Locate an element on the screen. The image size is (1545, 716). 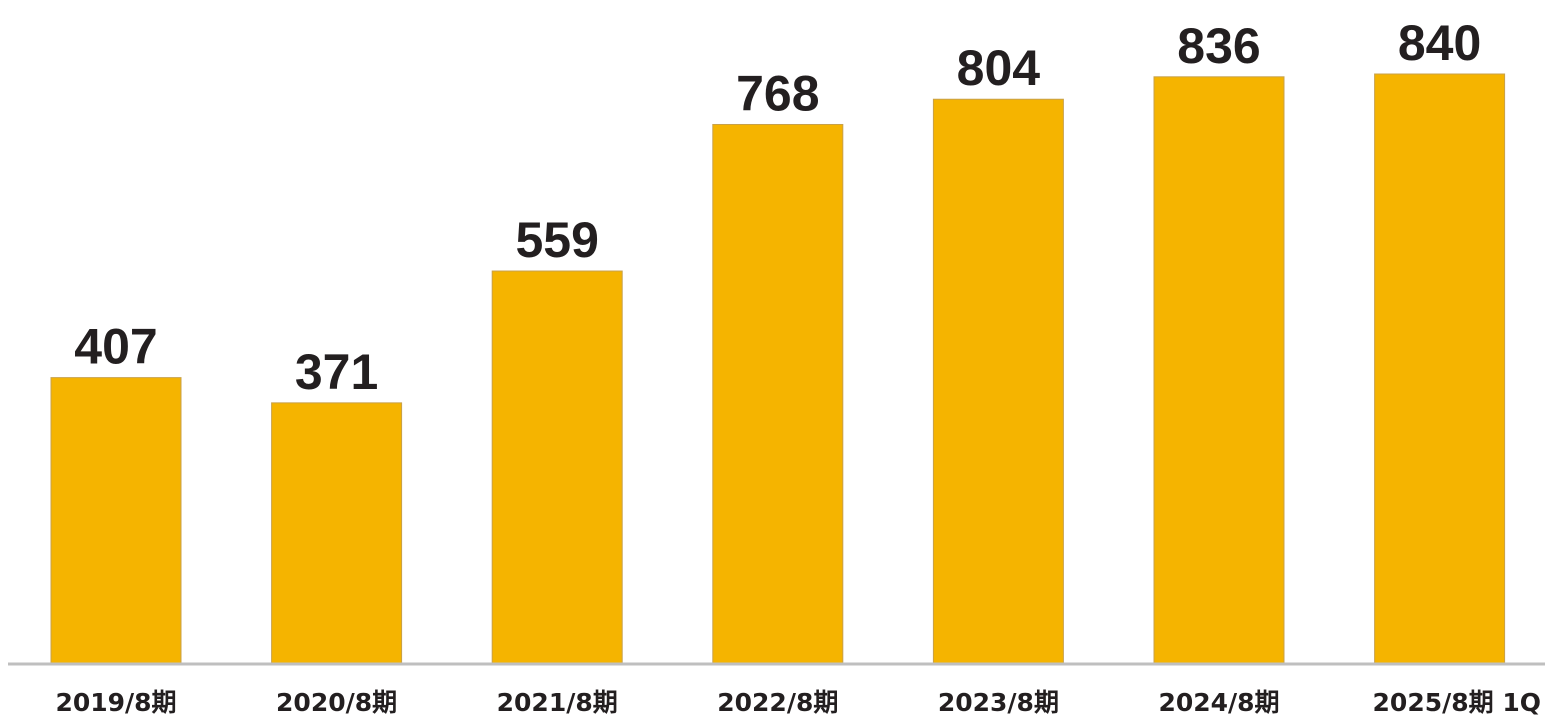
value-label-0: 407 is located at coordinates (115, 347).